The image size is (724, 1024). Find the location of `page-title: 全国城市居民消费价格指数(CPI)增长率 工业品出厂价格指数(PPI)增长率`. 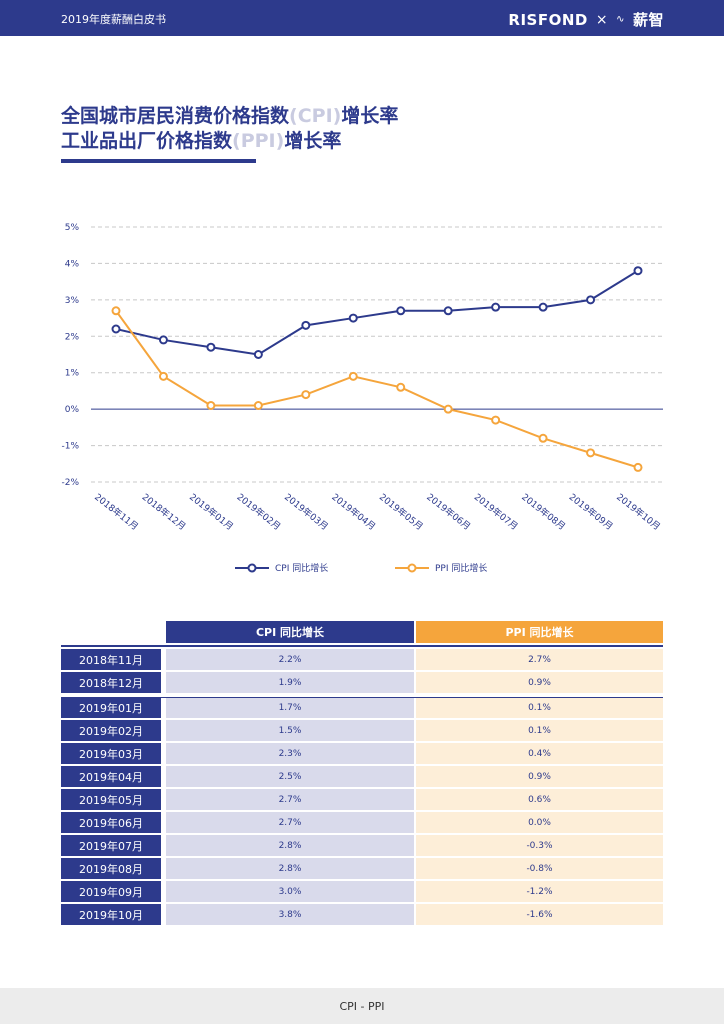

page-title: 全国城市居民消费价格指数(CPI)增长率 工业品出厂价格指数(PPI)增长率 is located at coordinates (229, 129).